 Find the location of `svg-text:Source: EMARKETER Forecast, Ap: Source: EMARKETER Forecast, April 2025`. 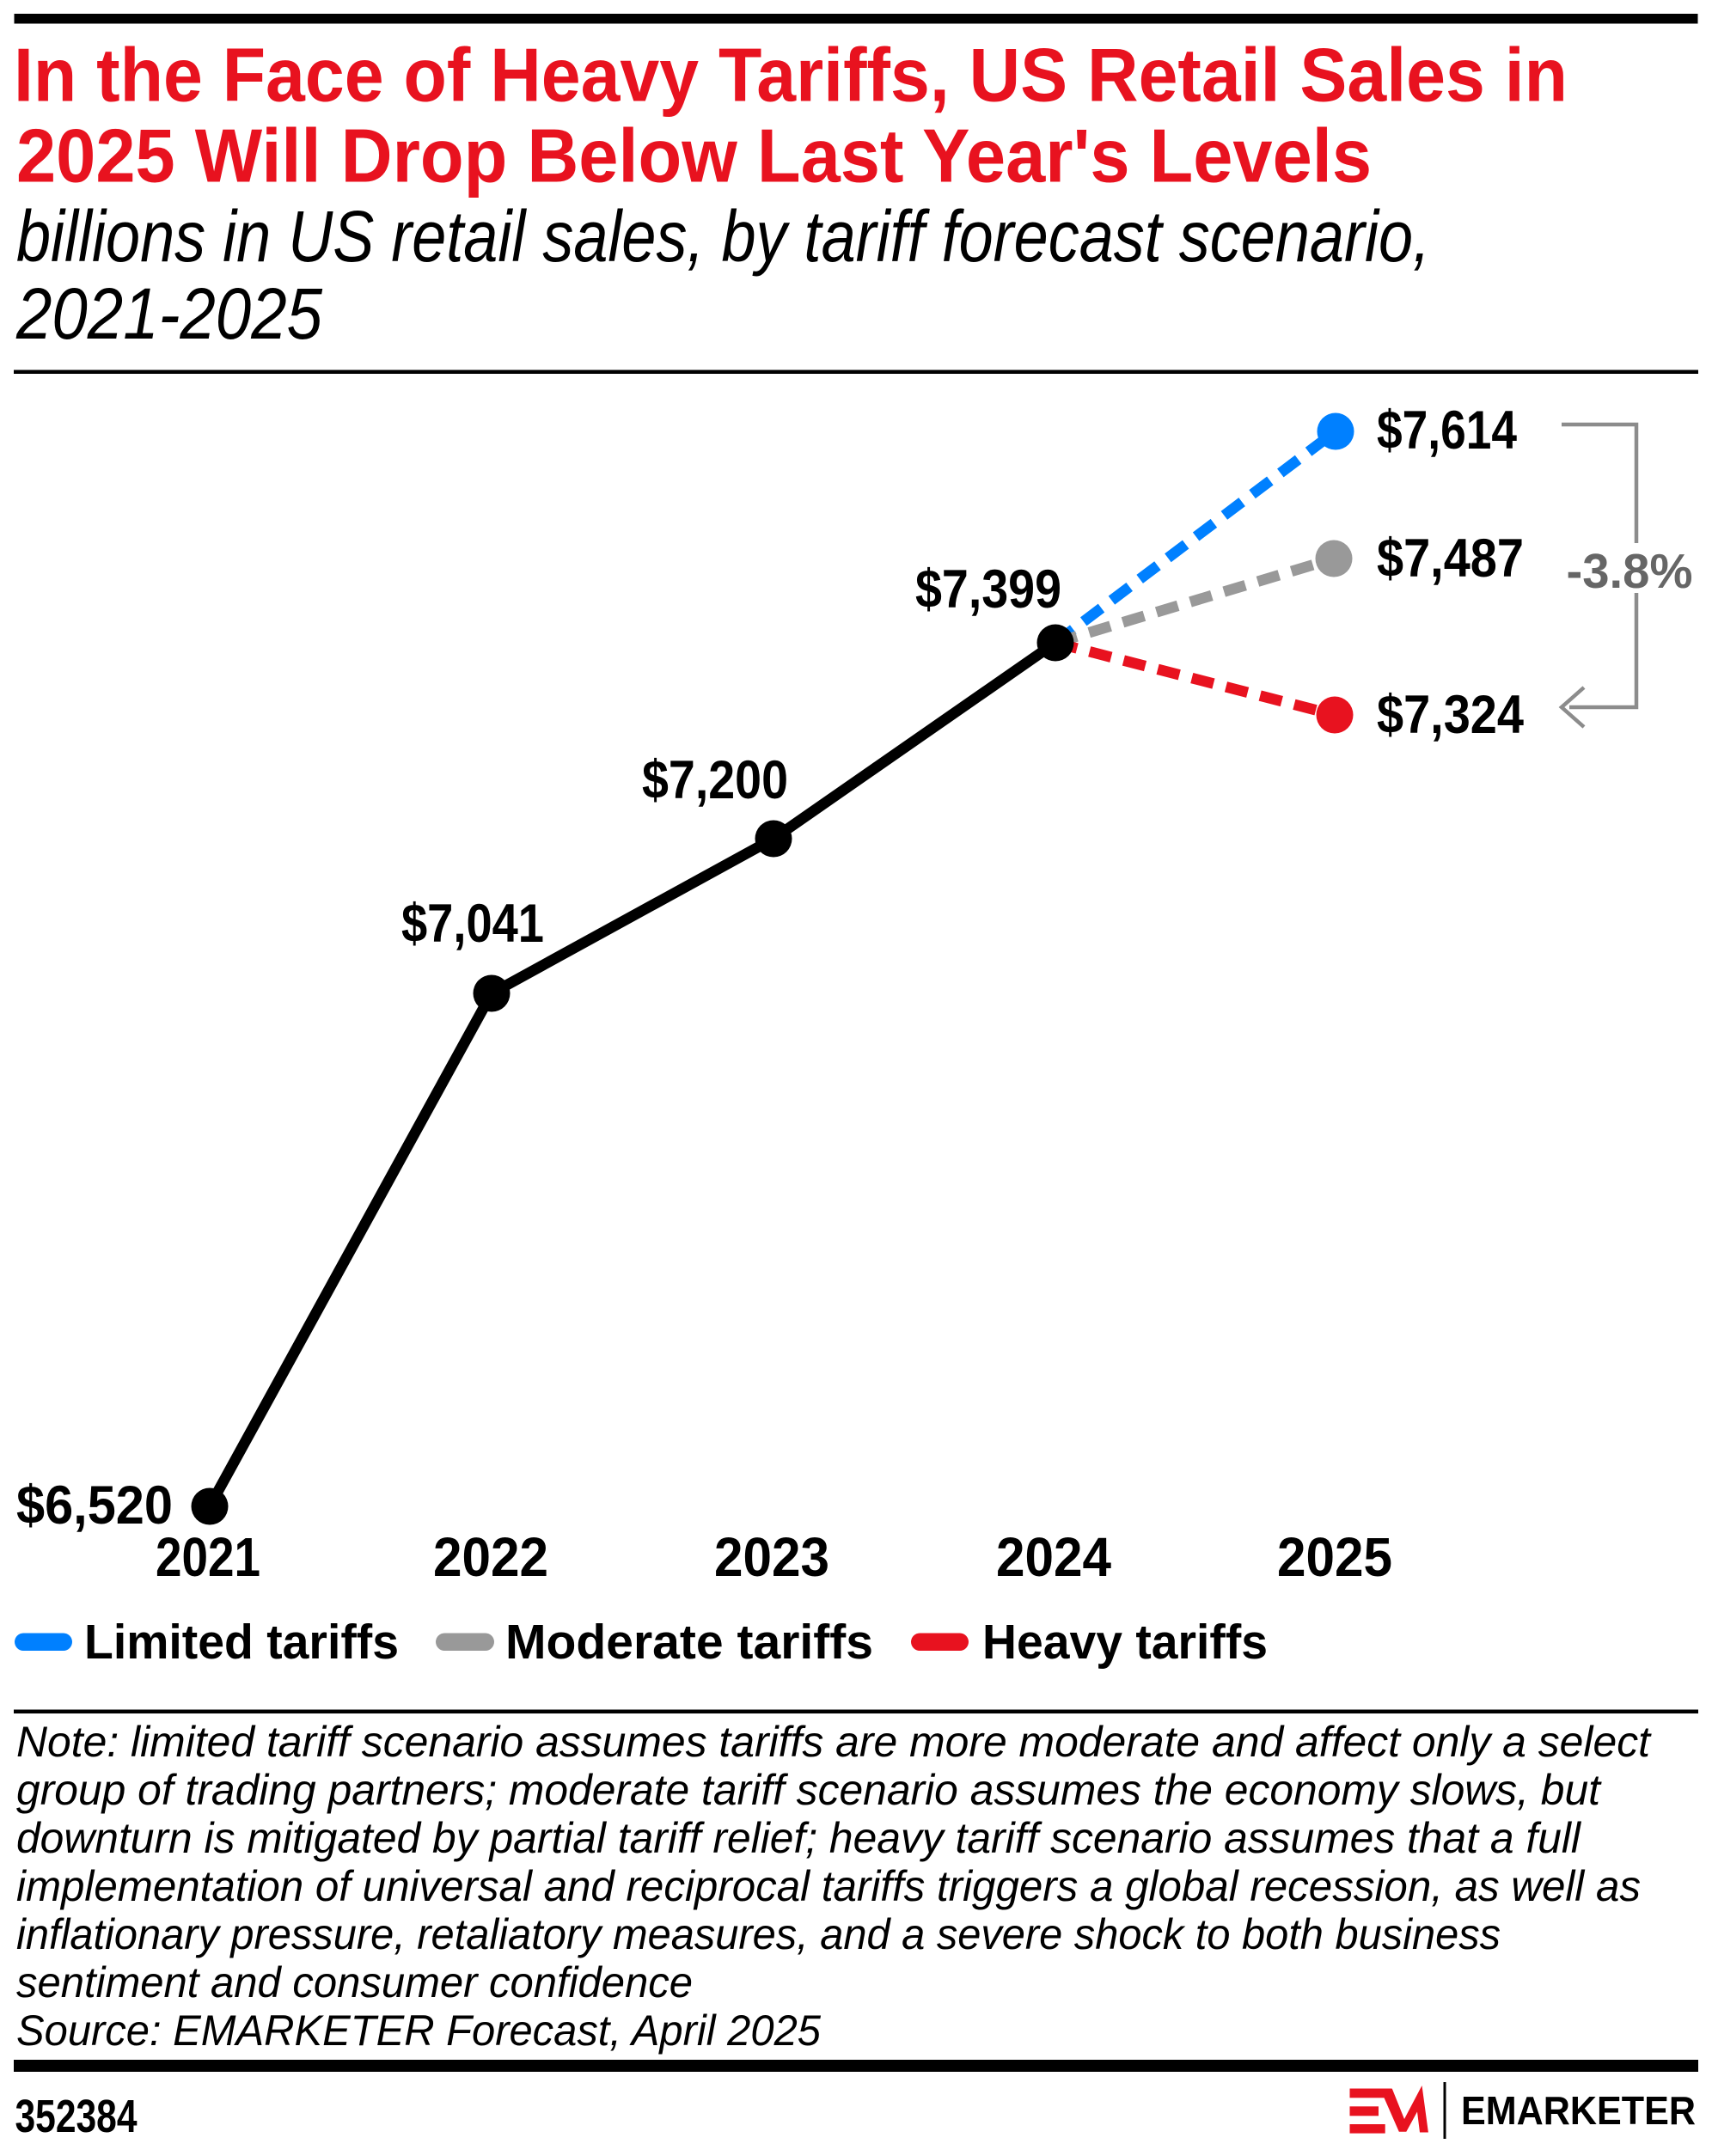

svg-text:Source: EMARKETER Forecast, Ap: Source: EMARKETER Forecast, April 2025 is located at coordinates (418, 2030).